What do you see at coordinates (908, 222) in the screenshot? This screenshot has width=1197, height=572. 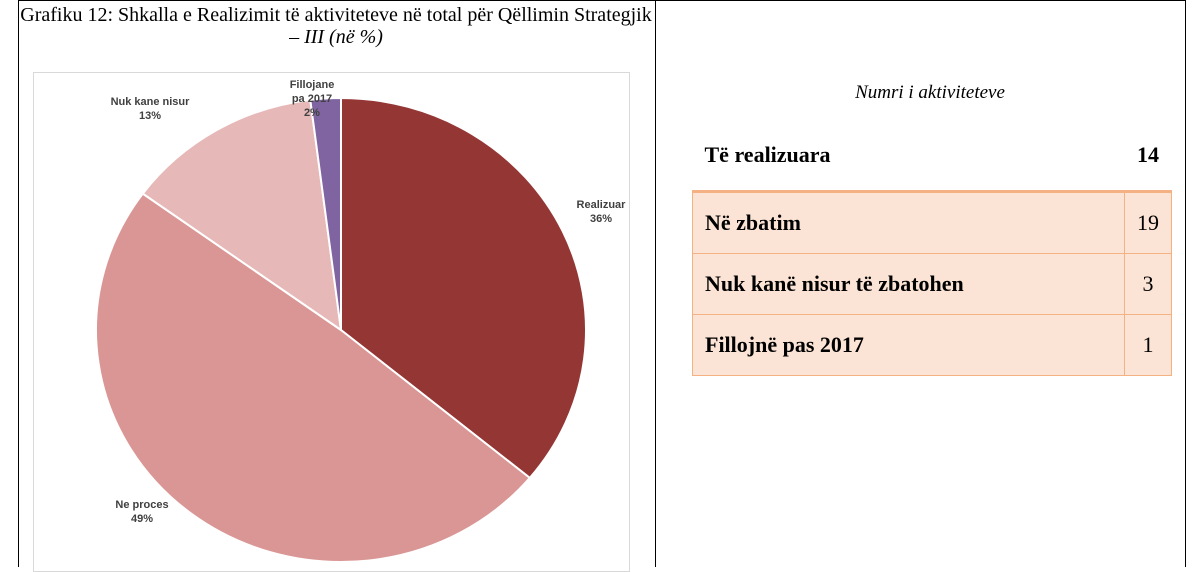 I see `row-label: Në zbatim` at bounding box center [908, 222].